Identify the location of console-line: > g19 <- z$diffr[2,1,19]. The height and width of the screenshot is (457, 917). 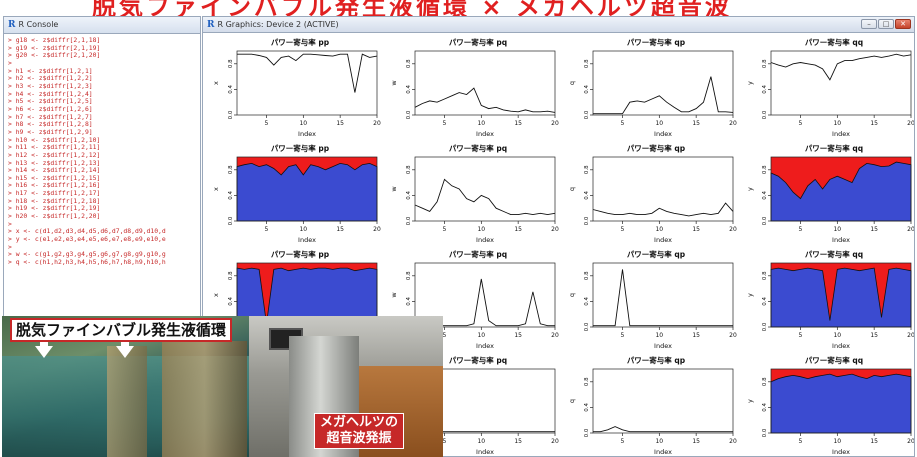
(54, 47).